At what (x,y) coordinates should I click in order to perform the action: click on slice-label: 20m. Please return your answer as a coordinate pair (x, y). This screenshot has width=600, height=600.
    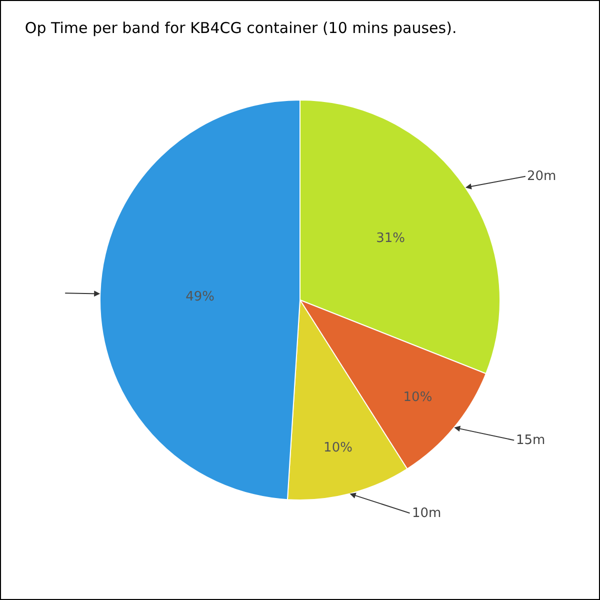
    Looking at the image, I should click on (541, 176).